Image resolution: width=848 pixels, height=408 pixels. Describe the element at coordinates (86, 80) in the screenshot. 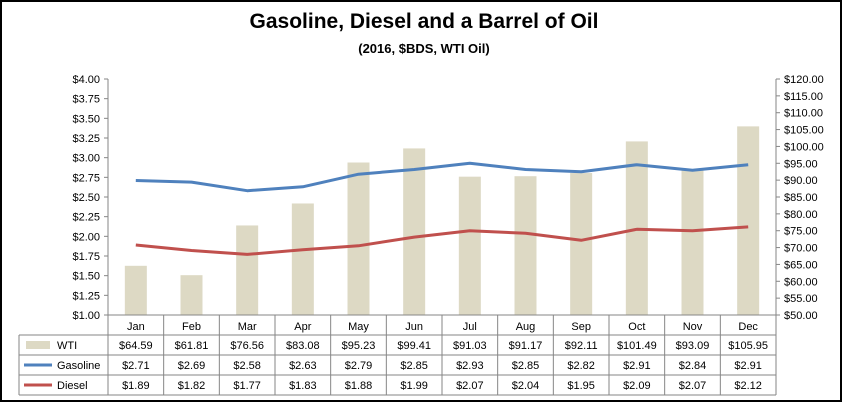

I see `left-axis-tick-label: $4.00` at that location.